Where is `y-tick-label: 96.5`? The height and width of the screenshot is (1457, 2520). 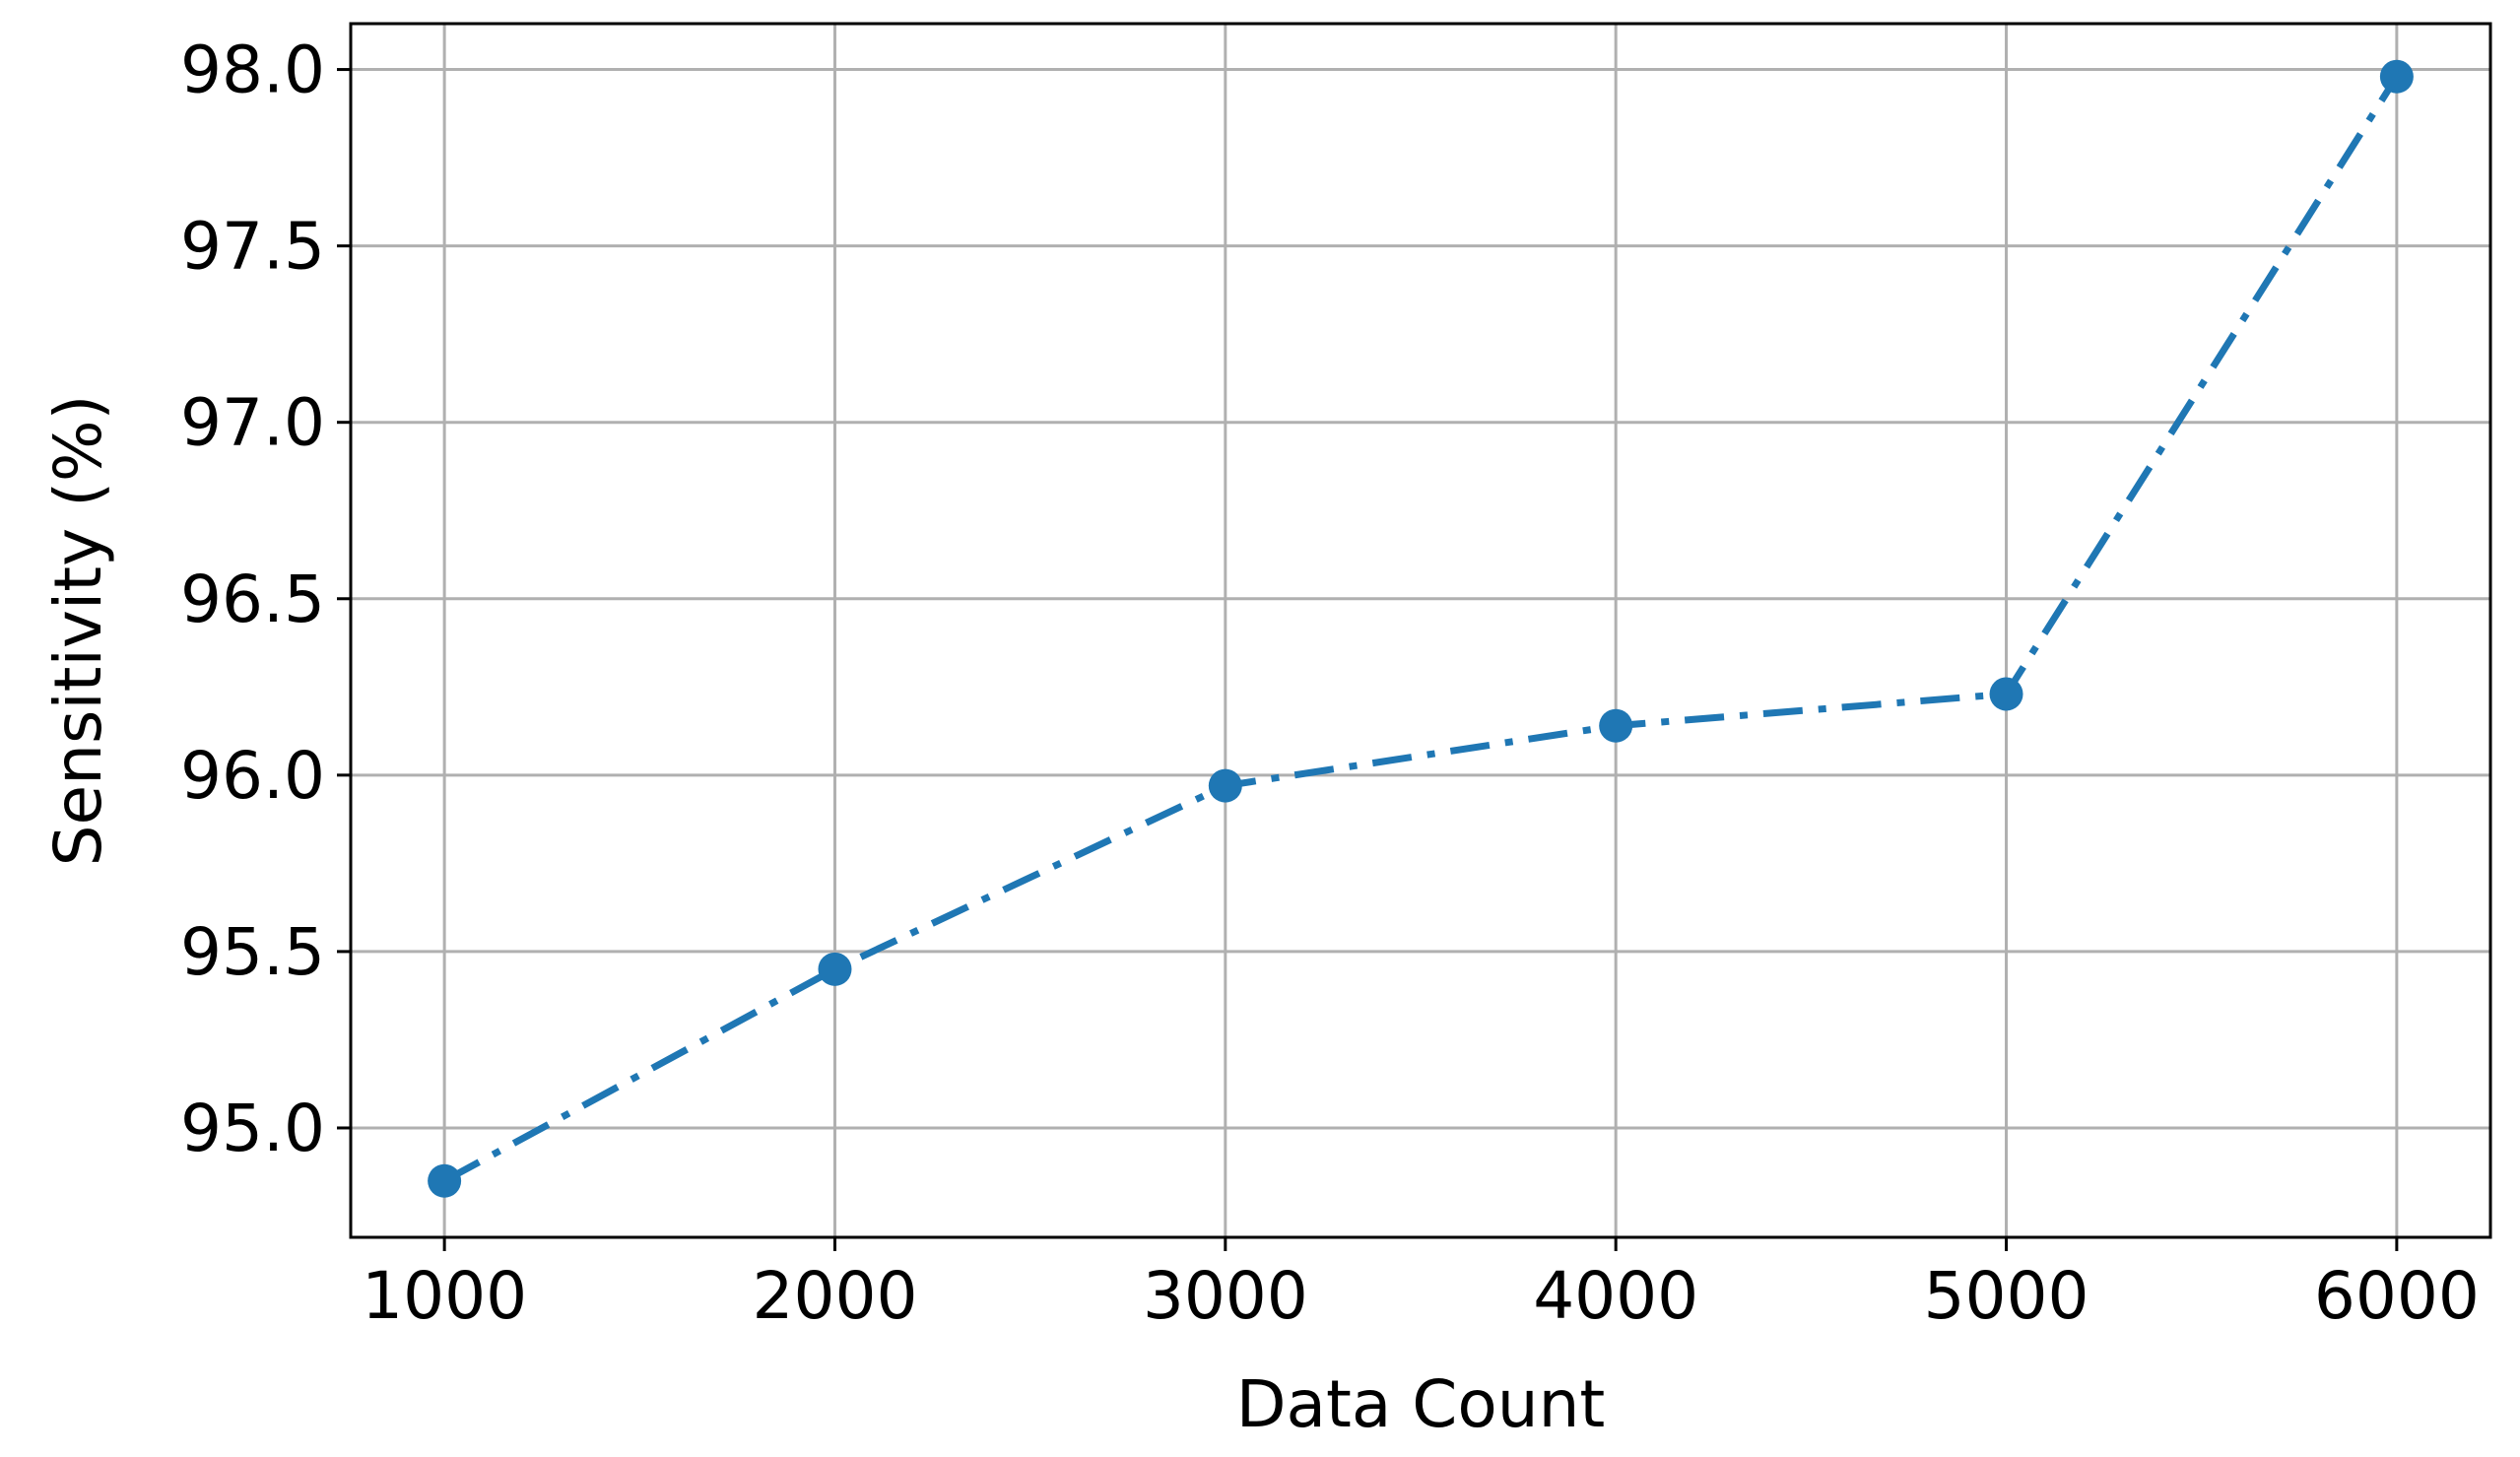
y-tick-label: 96.5 is located at coordinates (252, 599).